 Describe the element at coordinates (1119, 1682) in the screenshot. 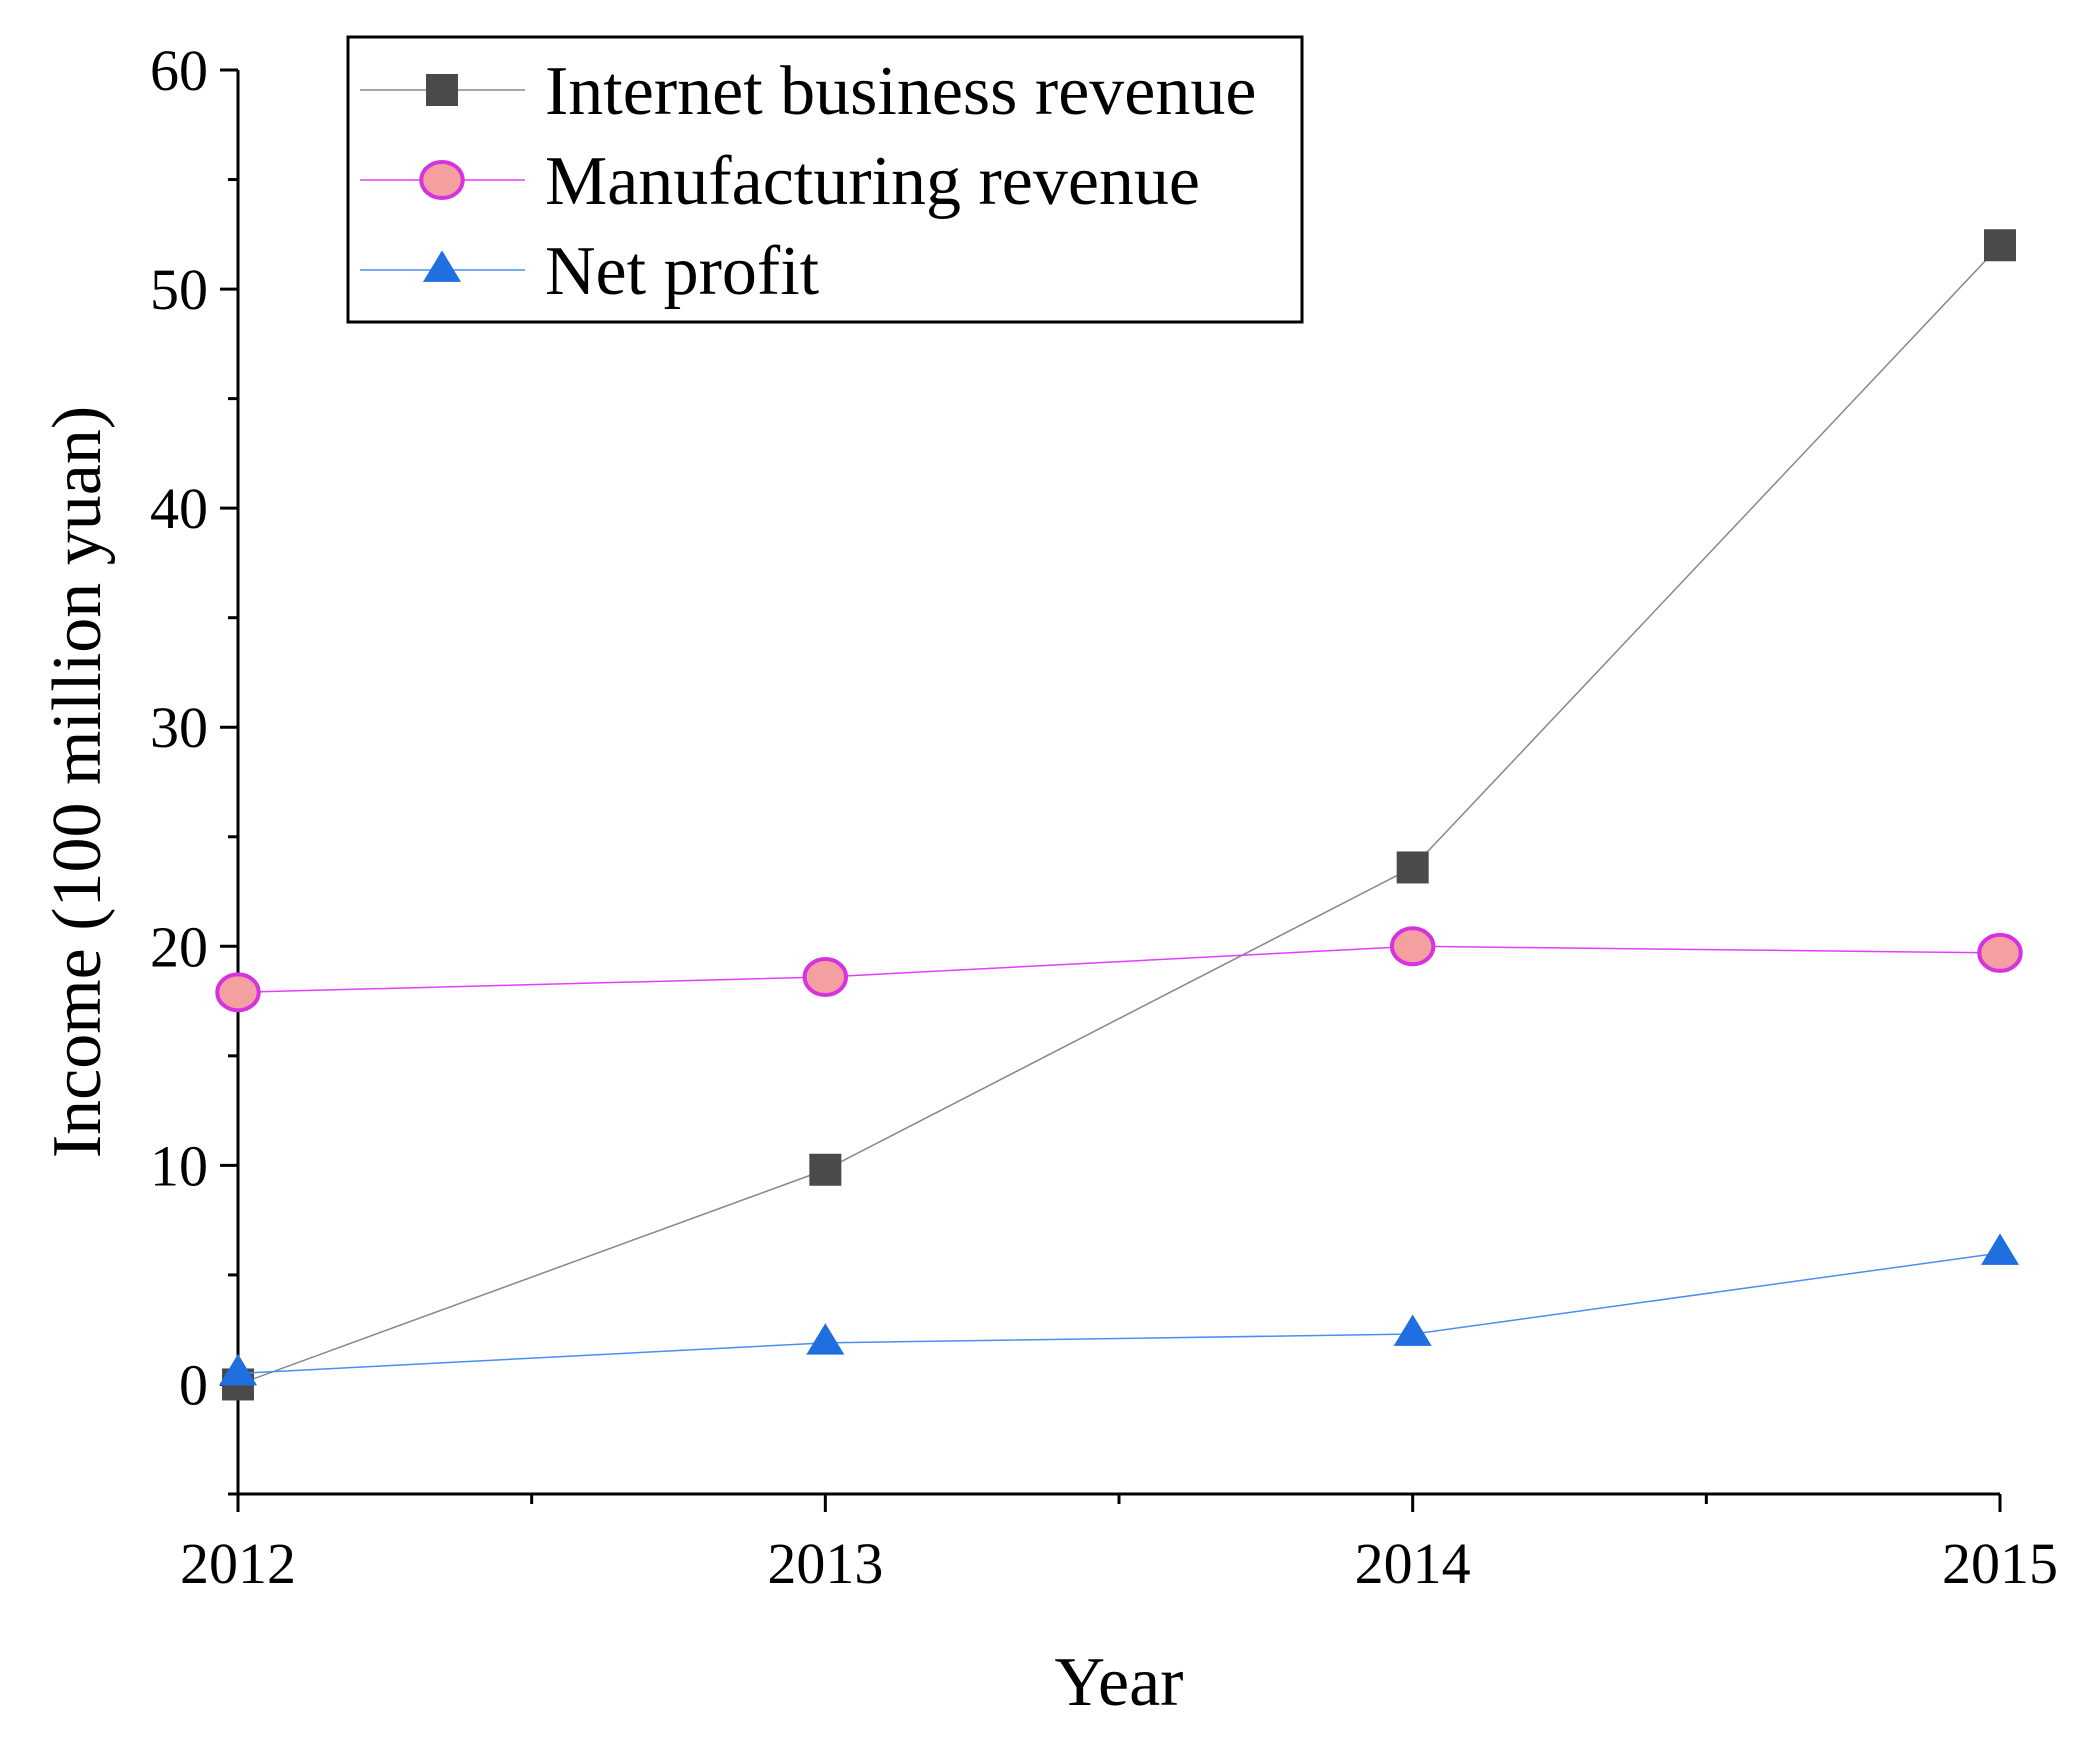

I see `x-axis-title: Year` at that location.